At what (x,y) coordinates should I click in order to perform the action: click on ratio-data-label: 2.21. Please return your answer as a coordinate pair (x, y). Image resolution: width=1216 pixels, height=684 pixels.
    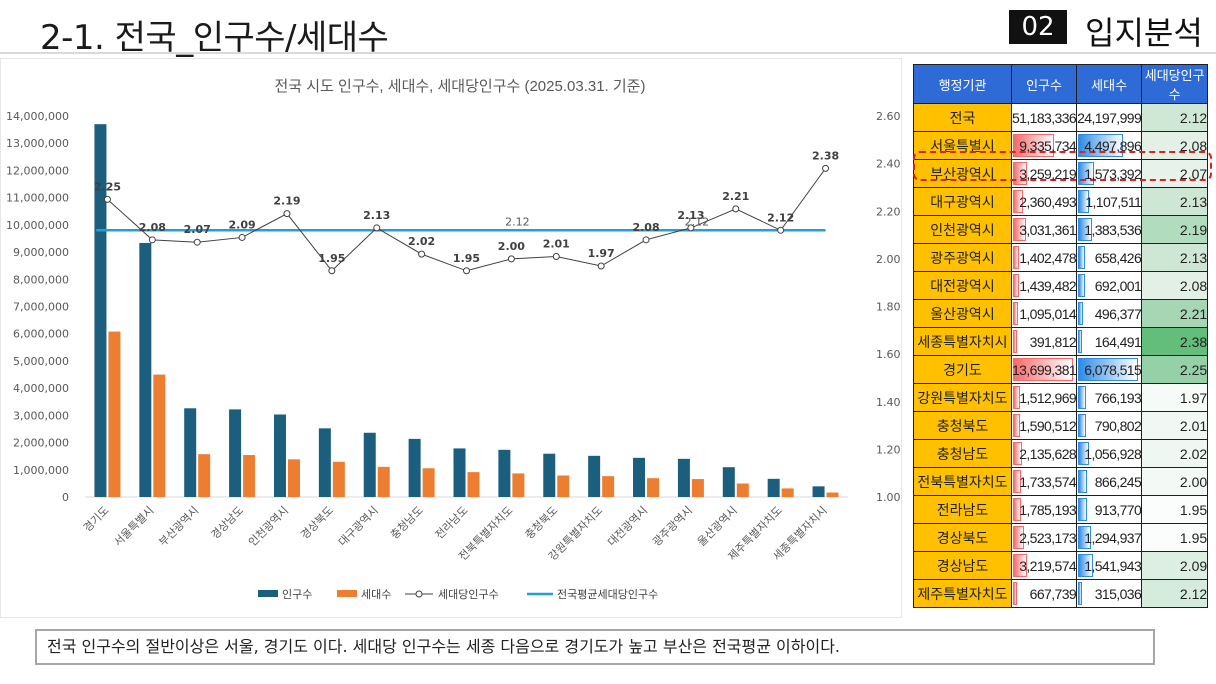
    Looking at the image, I should click on (735, 196).